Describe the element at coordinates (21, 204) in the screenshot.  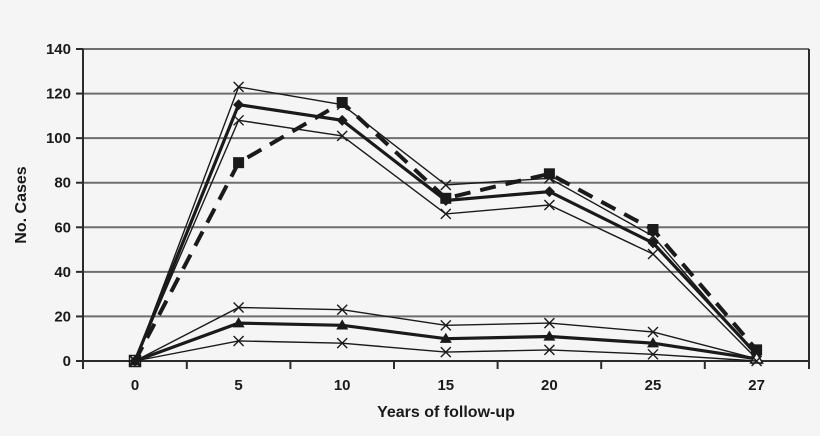
I see `y-axis-title: No. Cases` at that location.